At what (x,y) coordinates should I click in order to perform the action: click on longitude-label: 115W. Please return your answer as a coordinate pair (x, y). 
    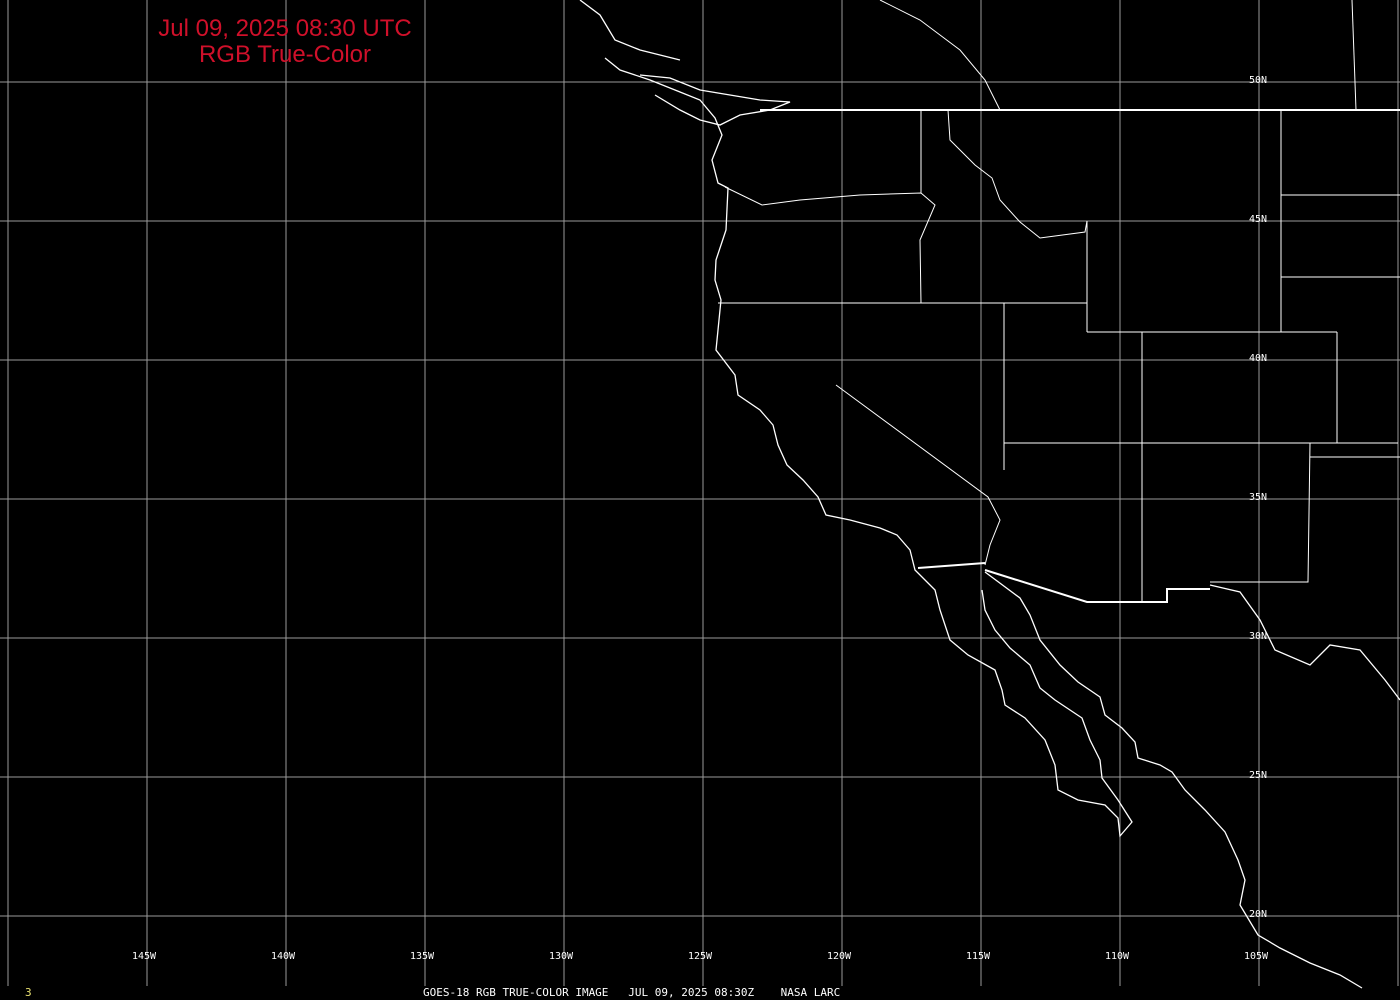
    Looking at the image, I should click on (978, 956).